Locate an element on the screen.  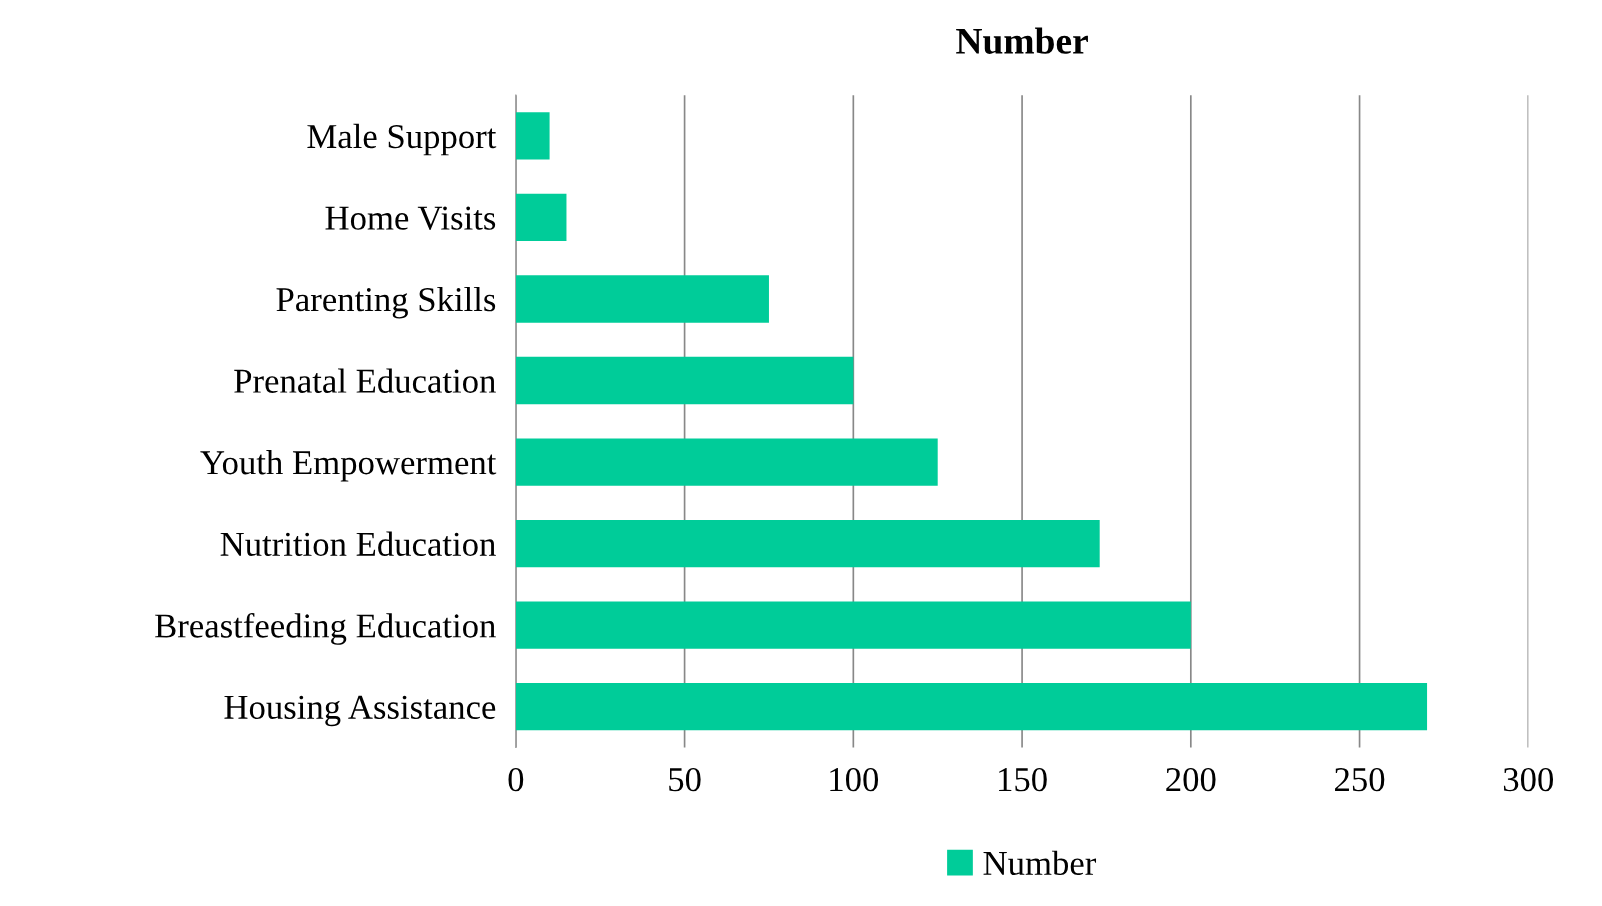
y-tick-label: Nutrition Education is located at coordinates (358, 543).